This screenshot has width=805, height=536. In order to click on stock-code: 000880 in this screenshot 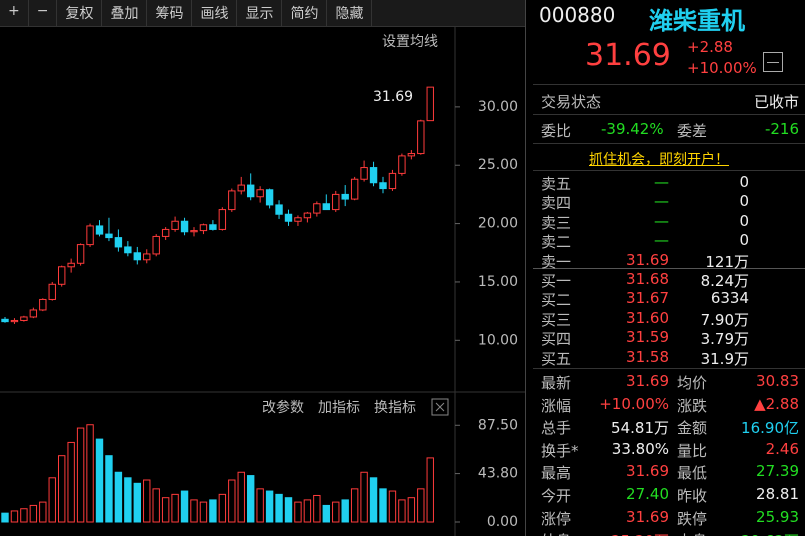, I will do `click(577, 15)`.